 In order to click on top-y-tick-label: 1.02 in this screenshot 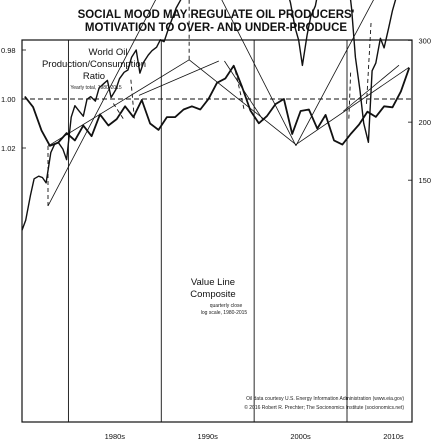, I will do `click(8, 148)`.